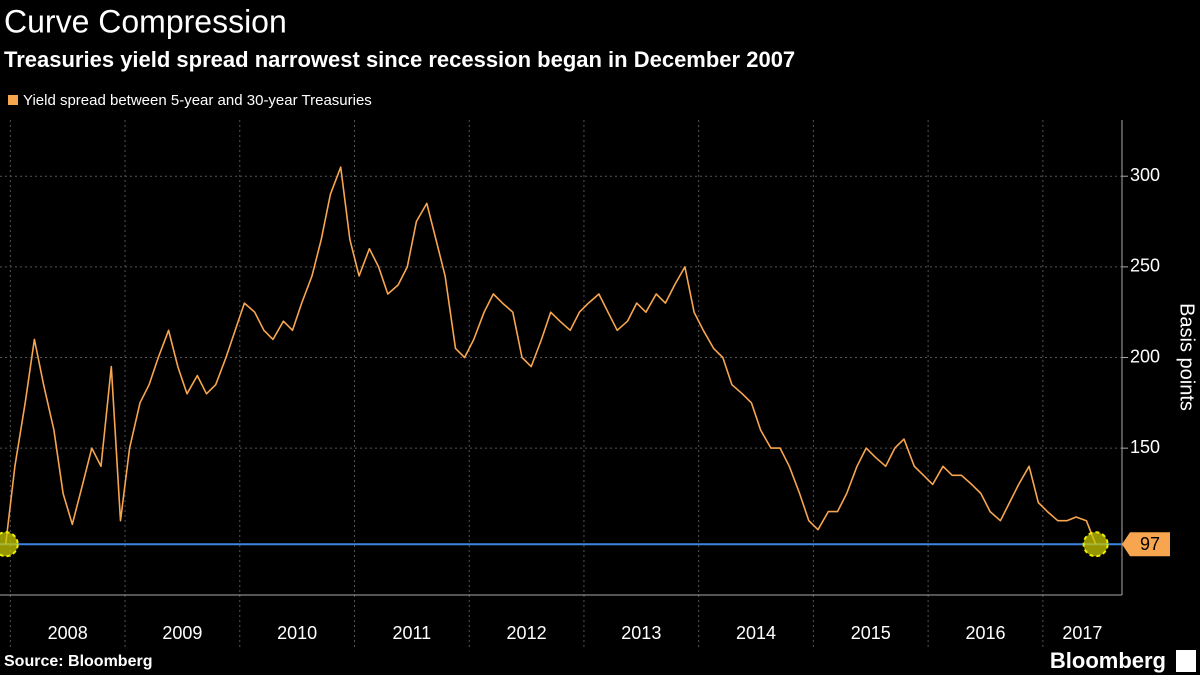 Image resolution: width=1200 pixels, height=675 pixels. I want to click on x-tick-label: 2009, so click(182, 633).